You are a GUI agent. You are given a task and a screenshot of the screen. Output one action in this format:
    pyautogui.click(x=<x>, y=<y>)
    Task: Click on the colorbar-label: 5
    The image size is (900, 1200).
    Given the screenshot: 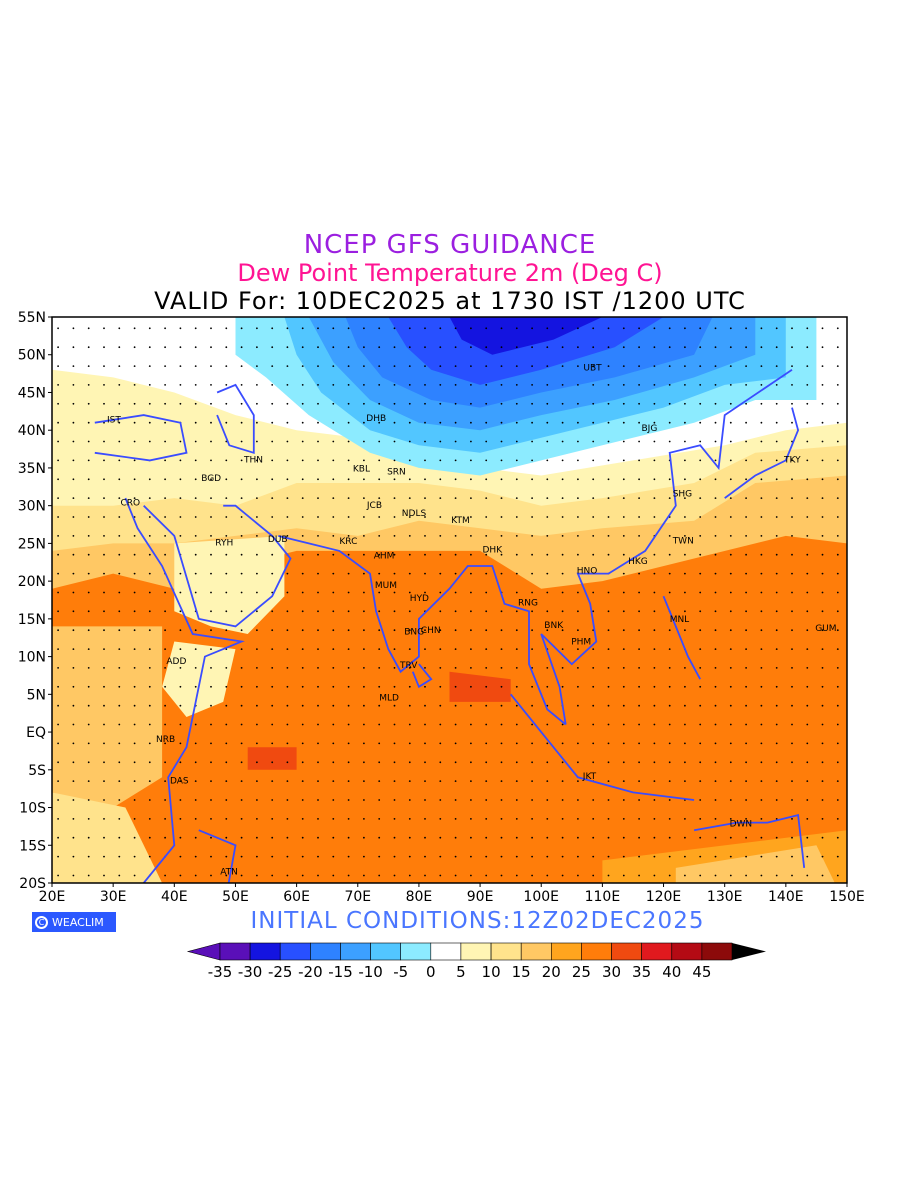 What is the action you would take?
    pyautogui.click(x=461, y=972)
    